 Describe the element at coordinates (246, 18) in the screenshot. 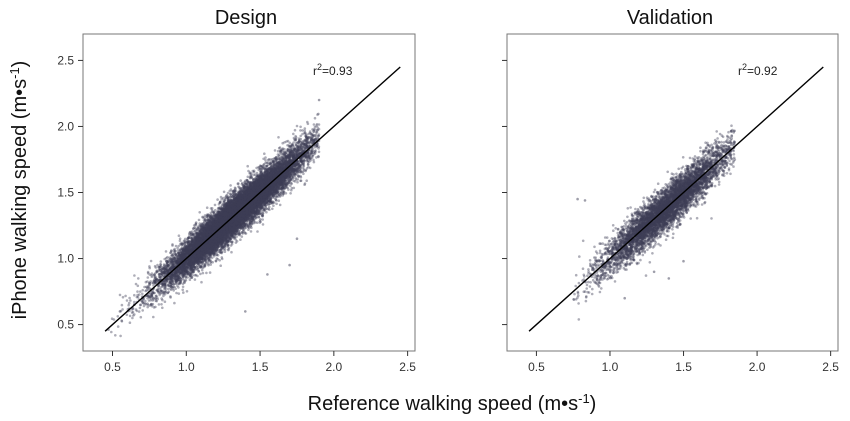

I see `panel-title-design: Design` at that location.